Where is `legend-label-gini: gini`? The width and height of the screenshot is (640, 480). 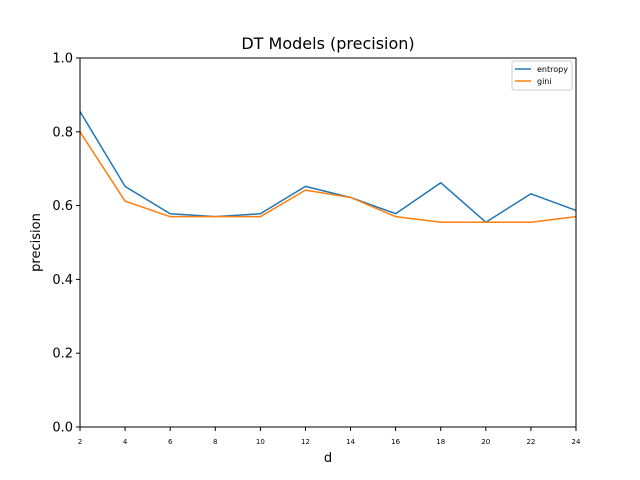 legend-label-gini: gini is located at coordinates (544, 81).